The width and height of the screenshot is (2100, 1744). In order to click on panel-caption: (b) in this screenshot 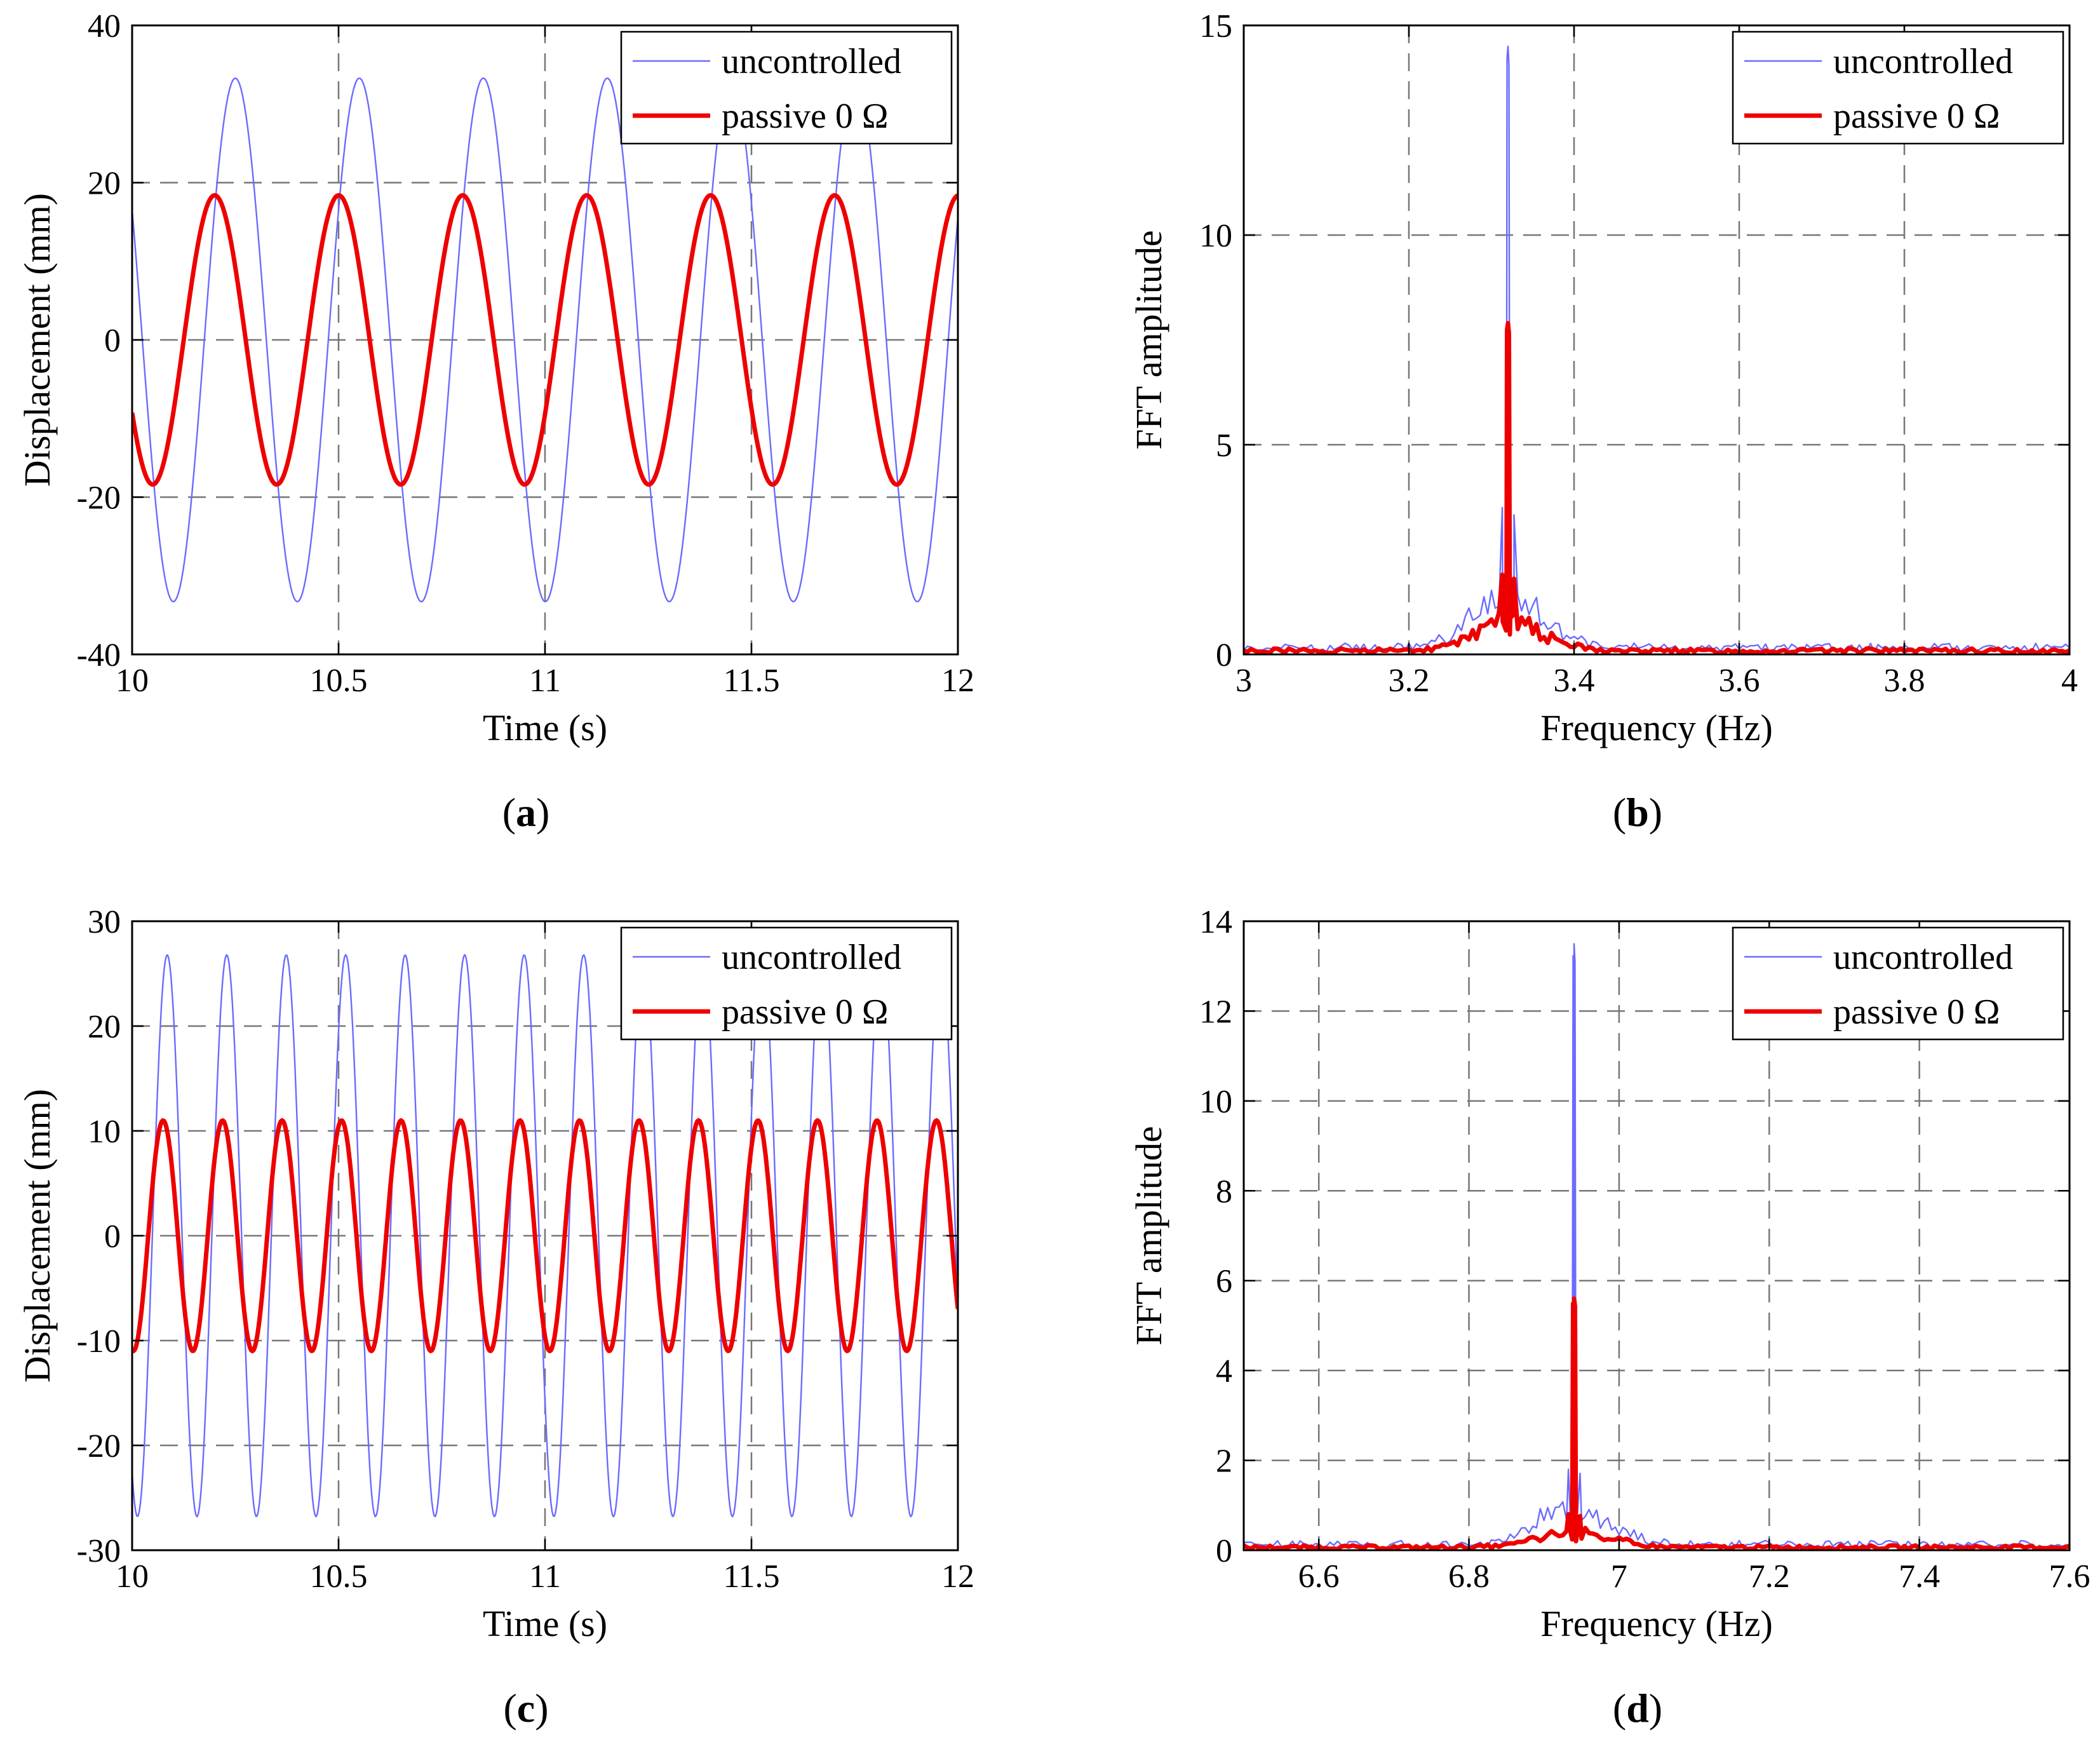, I will do `click(1637, 812)`.